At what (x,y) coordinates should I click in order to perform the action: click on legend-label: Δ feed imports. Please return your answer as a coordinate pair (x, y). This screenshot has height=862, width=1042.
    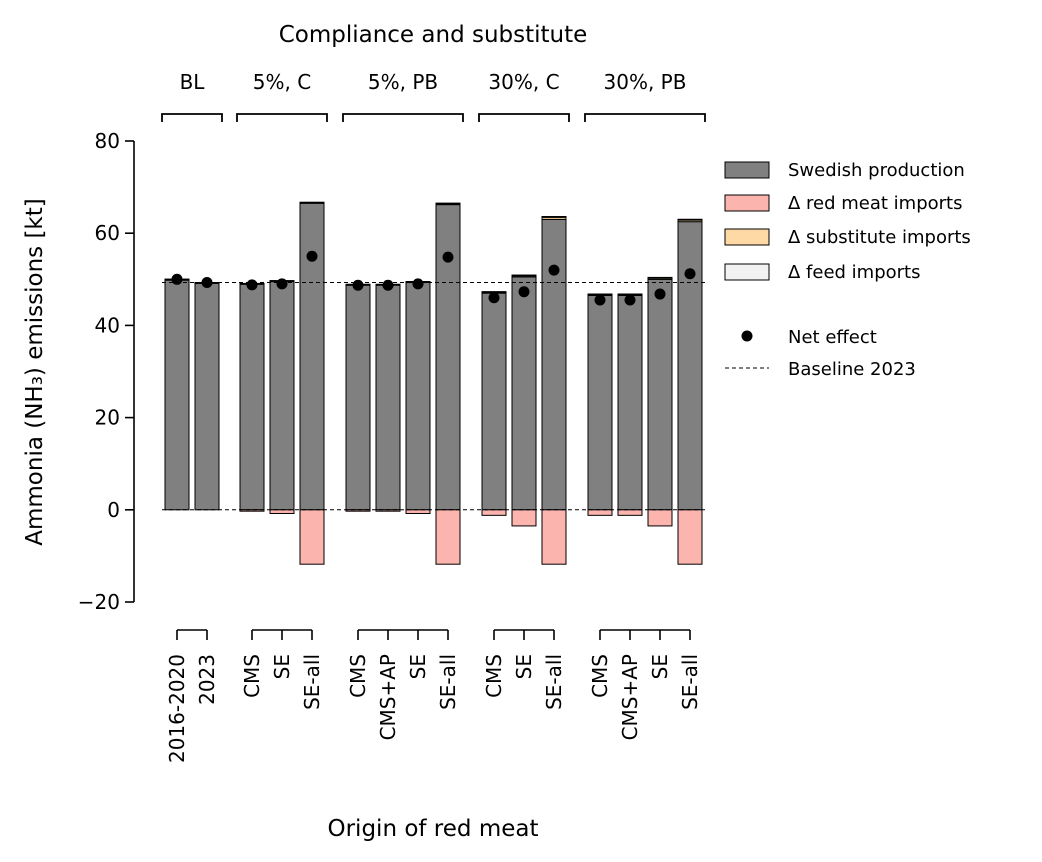
    Looking at the image, I should click on (854, 272).